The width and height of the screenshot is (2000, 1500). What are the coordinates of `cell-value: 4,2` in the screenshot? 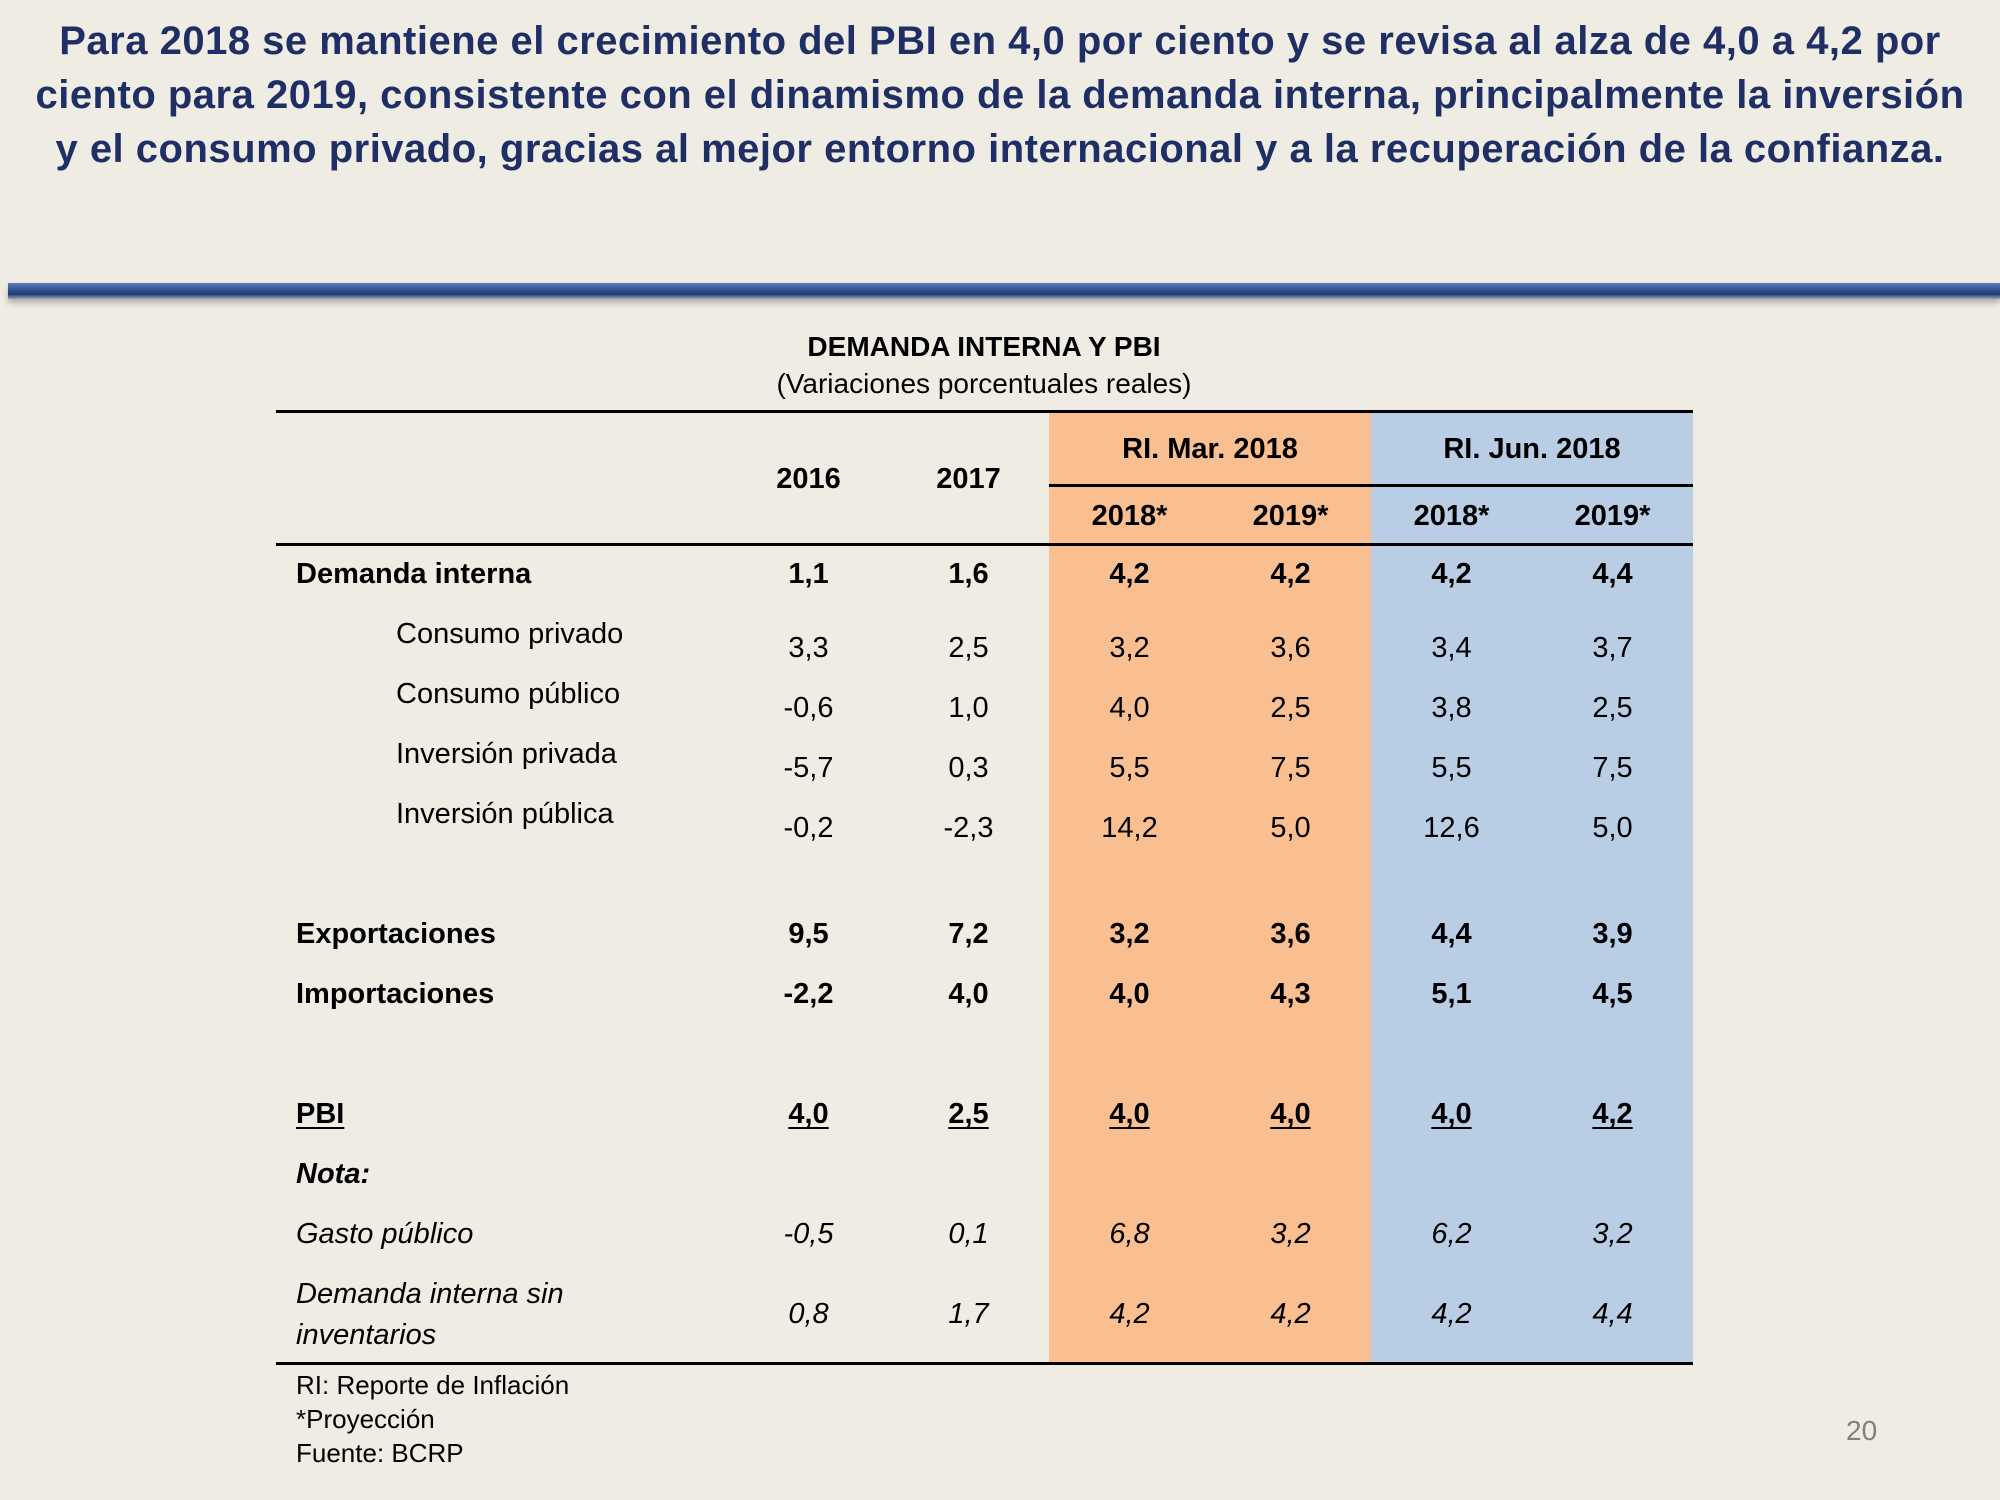 It's located at (1612, 1114).